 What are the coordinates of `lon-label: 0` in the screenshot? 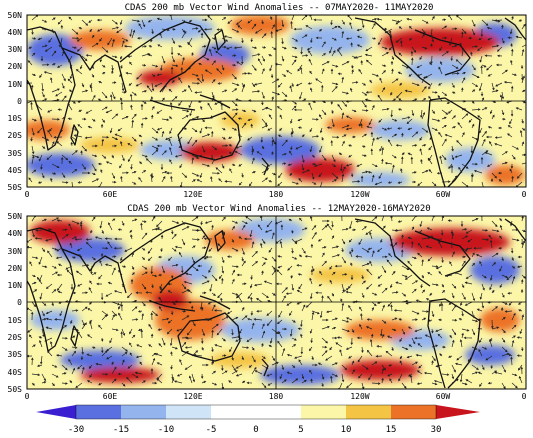 It's located at (524, 396).